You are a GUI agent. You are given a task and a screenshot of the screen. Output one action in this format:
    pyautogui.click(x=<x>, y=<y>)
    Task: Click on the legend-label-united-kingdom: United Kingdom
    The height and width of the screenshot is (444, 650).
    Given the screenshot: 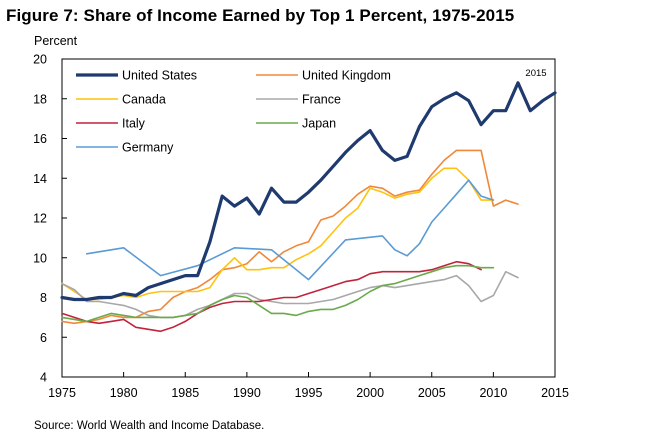 What is the action you would take?
    pyautogui.click(x=346, y=76)
    